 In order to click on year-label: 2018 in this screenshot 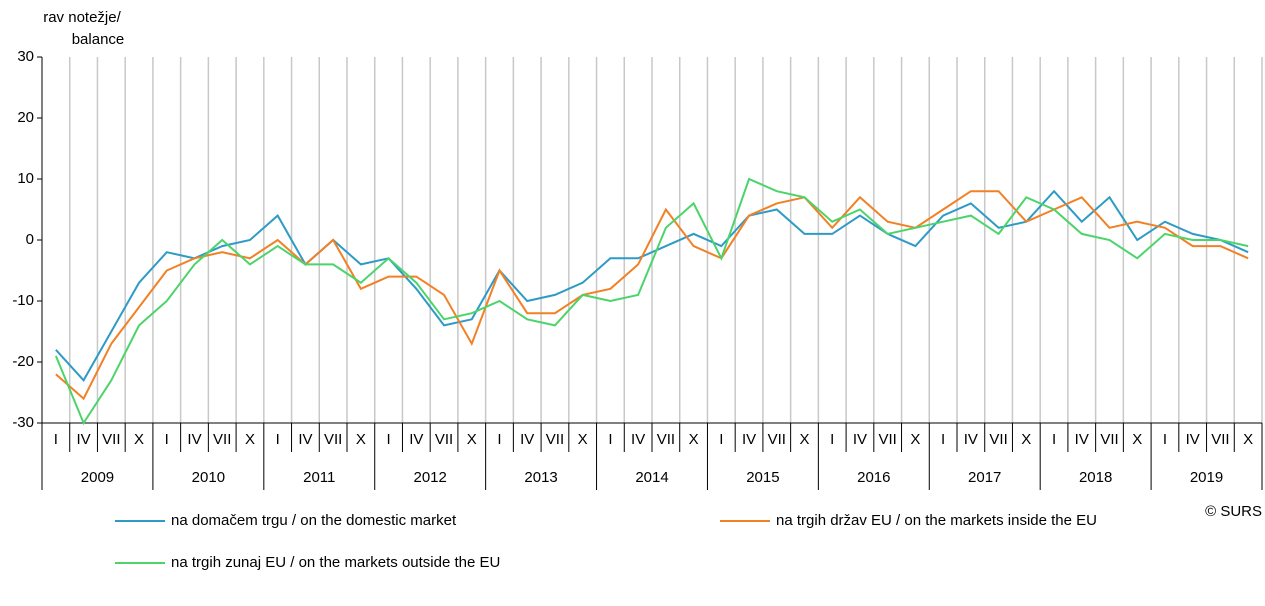, I will do `click(1095, 477)`.